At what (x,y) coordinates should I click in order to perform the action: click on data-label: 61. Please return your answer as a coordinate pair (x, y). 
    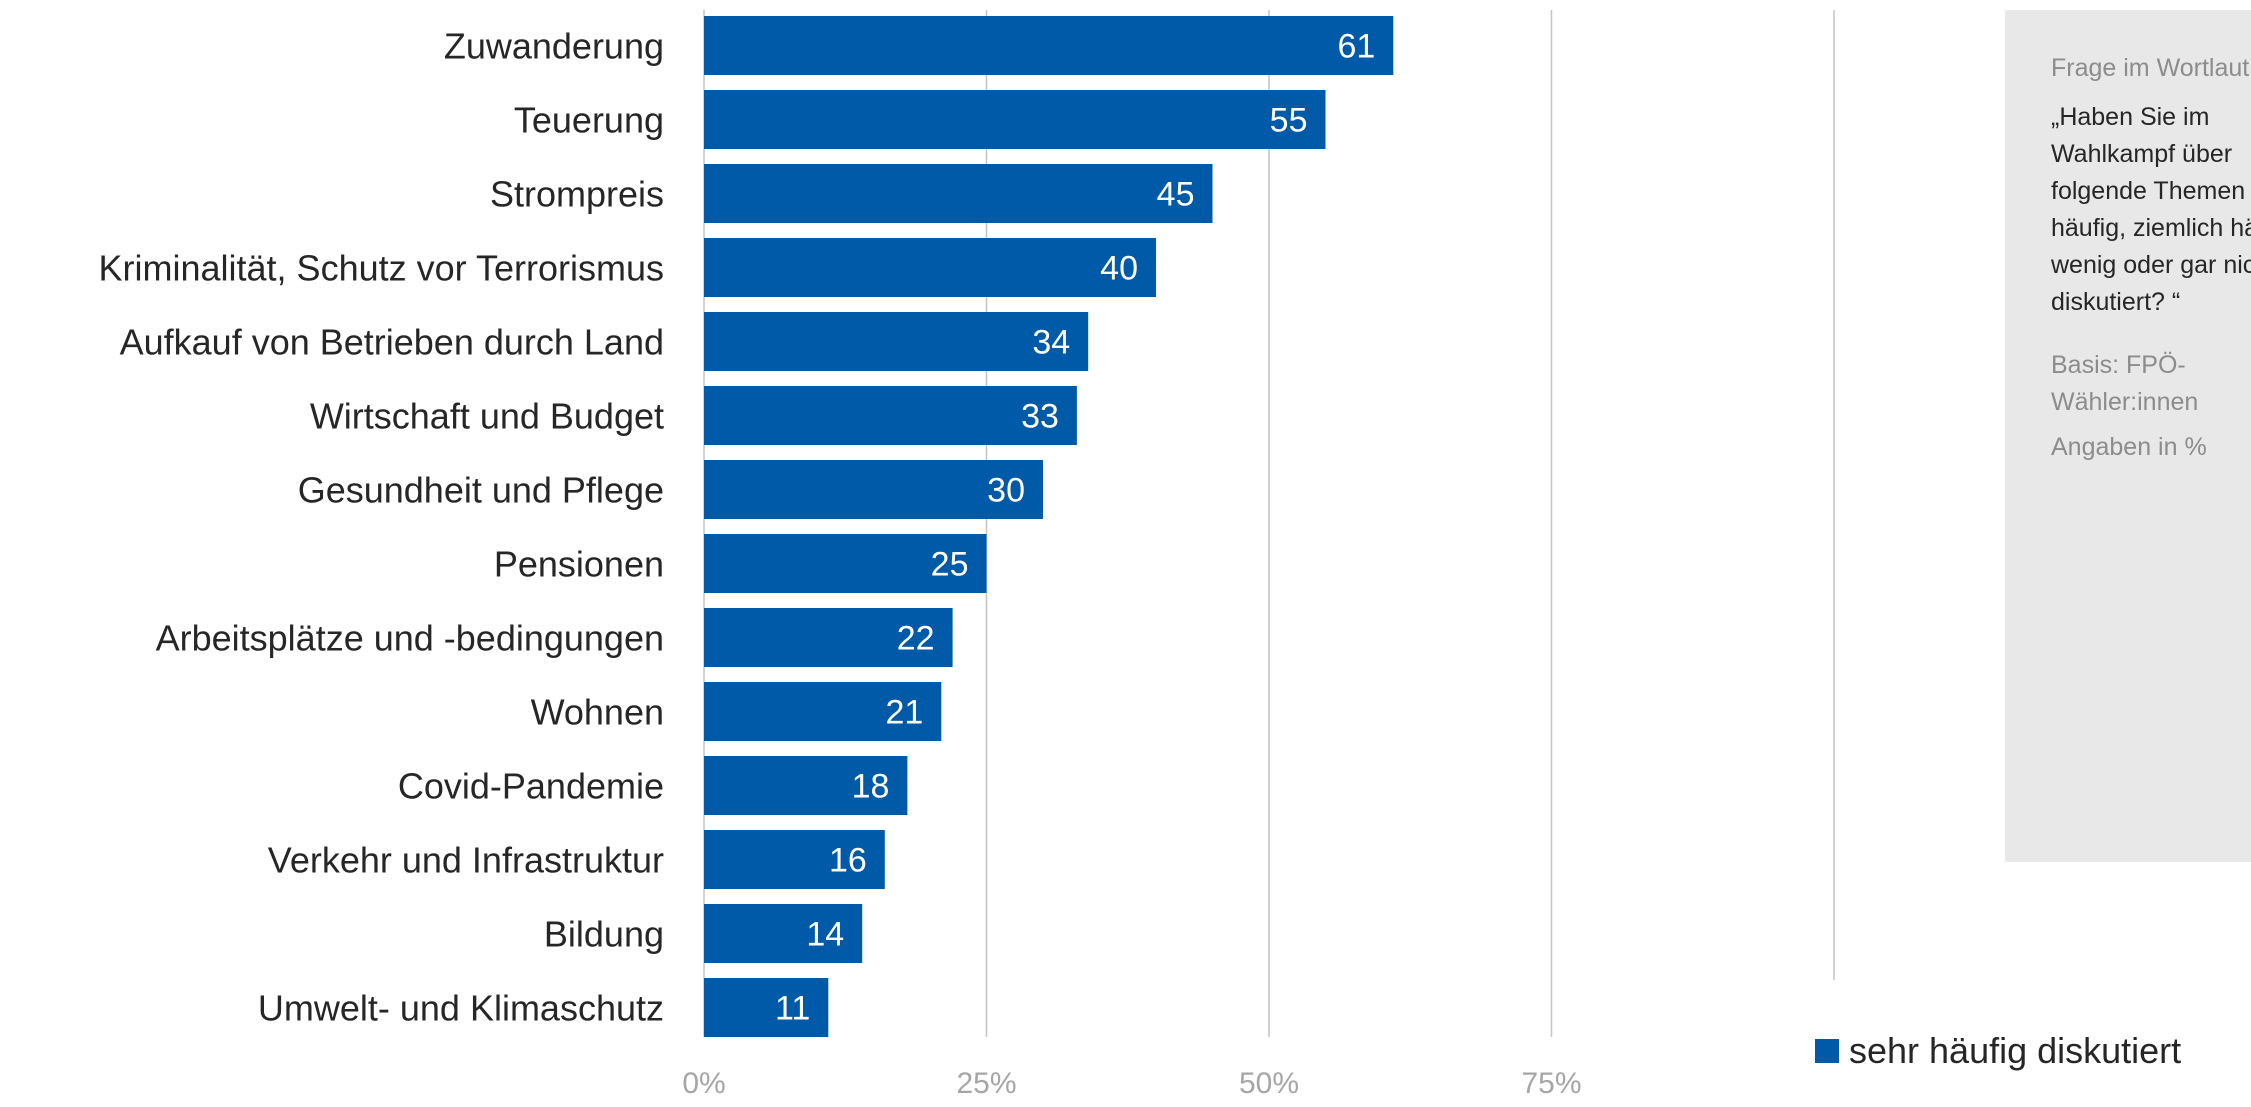
    Looking at the image, I should click on (1356, 47).